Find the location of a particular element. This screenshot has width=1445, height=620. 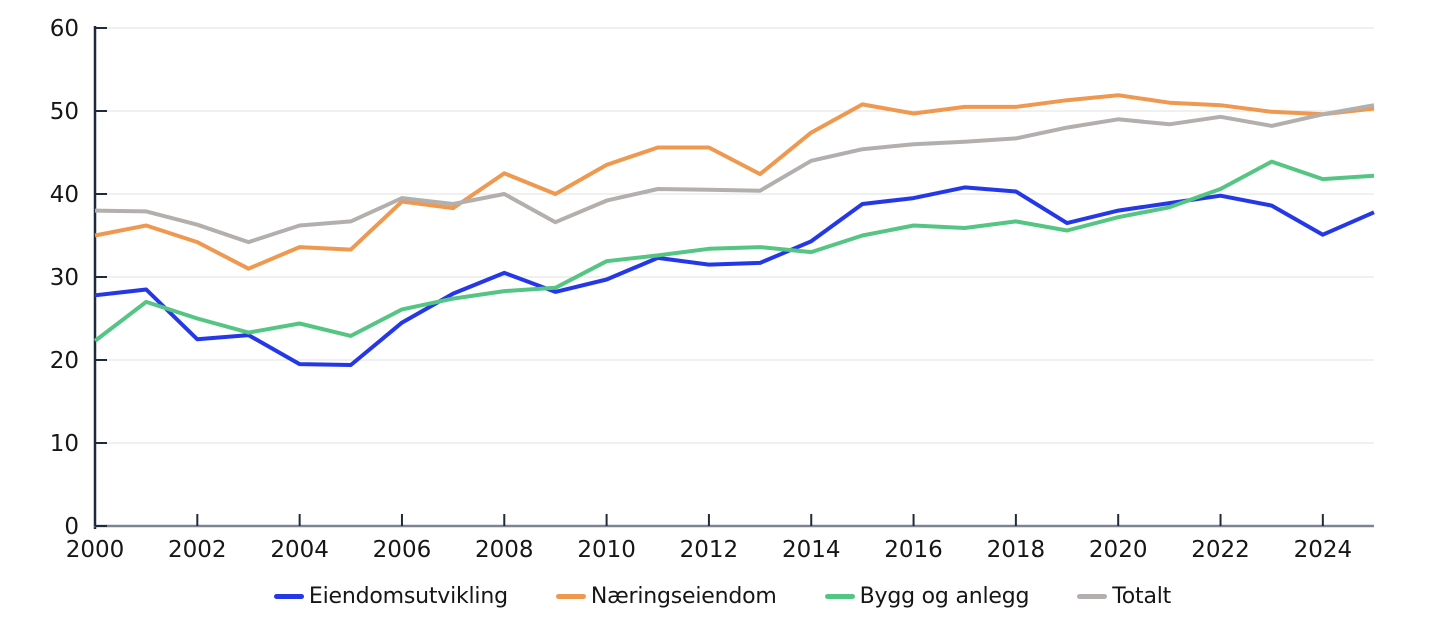

legend-swatch-totalt is located at coordinates (1092, 596).